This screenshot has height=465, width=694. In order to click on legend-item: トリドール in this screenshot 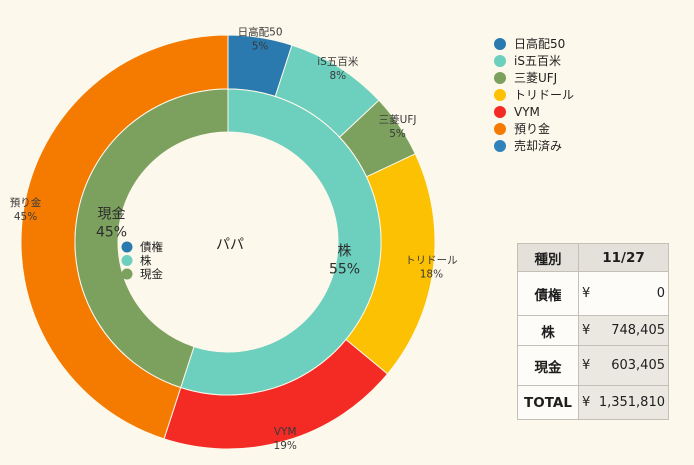, I will do `click(534, 95)`.